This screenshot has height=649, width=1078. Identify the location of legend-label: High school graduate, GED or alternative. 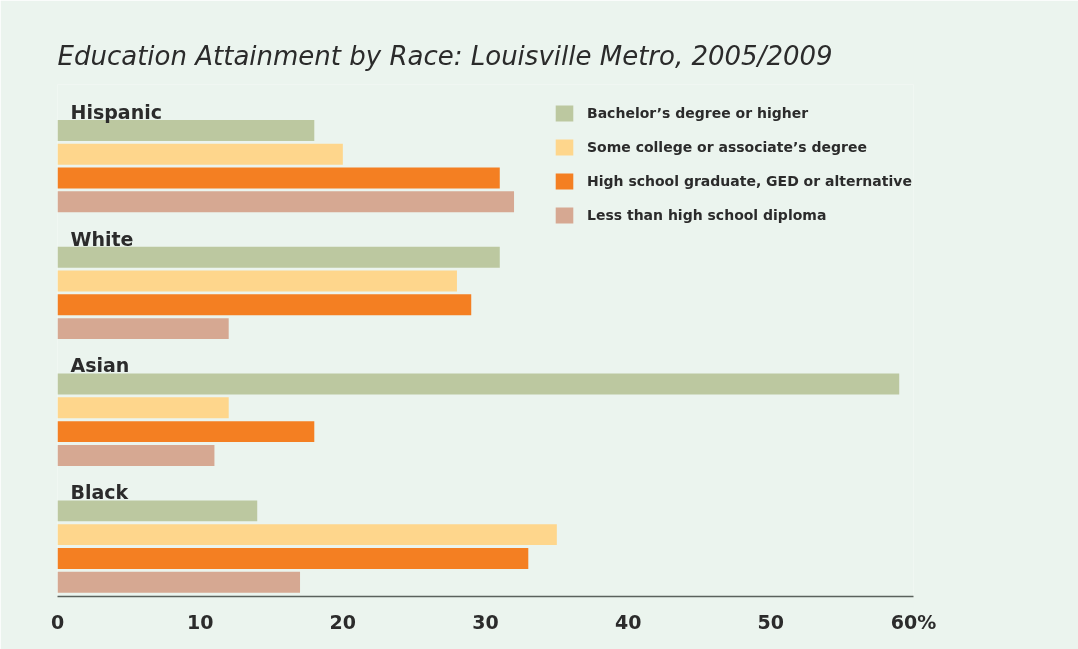
(749, 181).